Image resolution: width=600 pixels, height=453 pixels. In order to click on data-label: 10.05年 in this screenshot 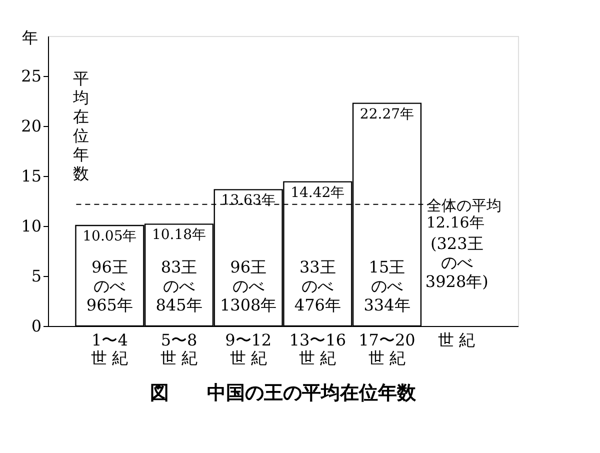, I will do `click(109, 236)`.